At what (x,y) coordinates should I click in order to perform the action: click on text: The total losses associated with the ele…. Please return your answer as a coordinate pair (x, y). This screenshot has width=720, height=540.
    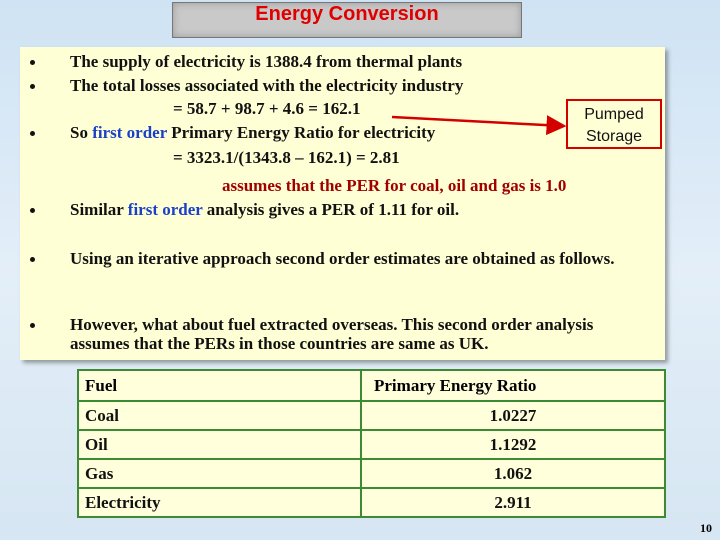
    Looking at the image, I should click on (267, 85).